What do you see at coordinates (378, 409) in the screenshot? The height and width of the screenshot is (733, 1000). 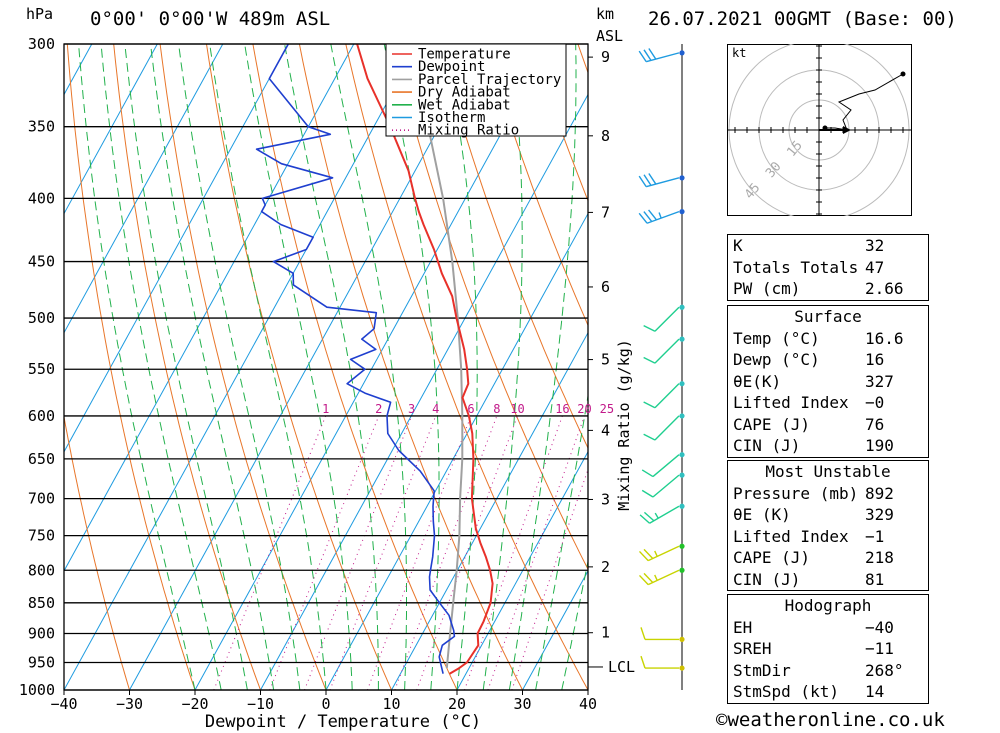 I see `mixing-ratio-label: 2` at bounding box center [378, 409].